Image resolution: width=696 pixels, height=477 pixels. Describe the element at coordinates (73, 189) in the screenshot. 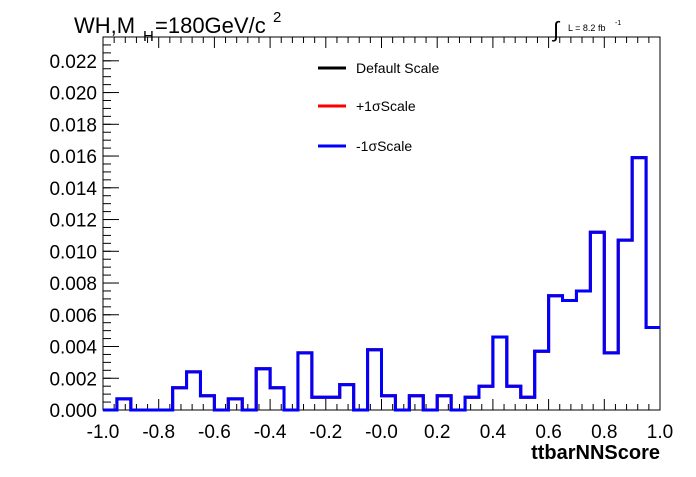

I see `y-tick-label: 0.014` at that location.